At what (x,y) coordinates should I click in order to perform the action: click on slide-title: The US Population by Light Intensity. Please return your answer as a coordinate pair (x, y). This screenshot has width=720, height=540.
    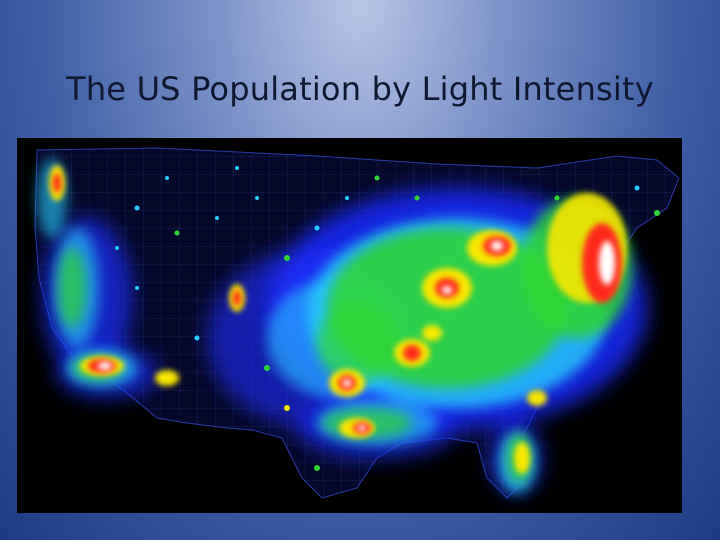
    Looking at the image, I should click on (360, 89).